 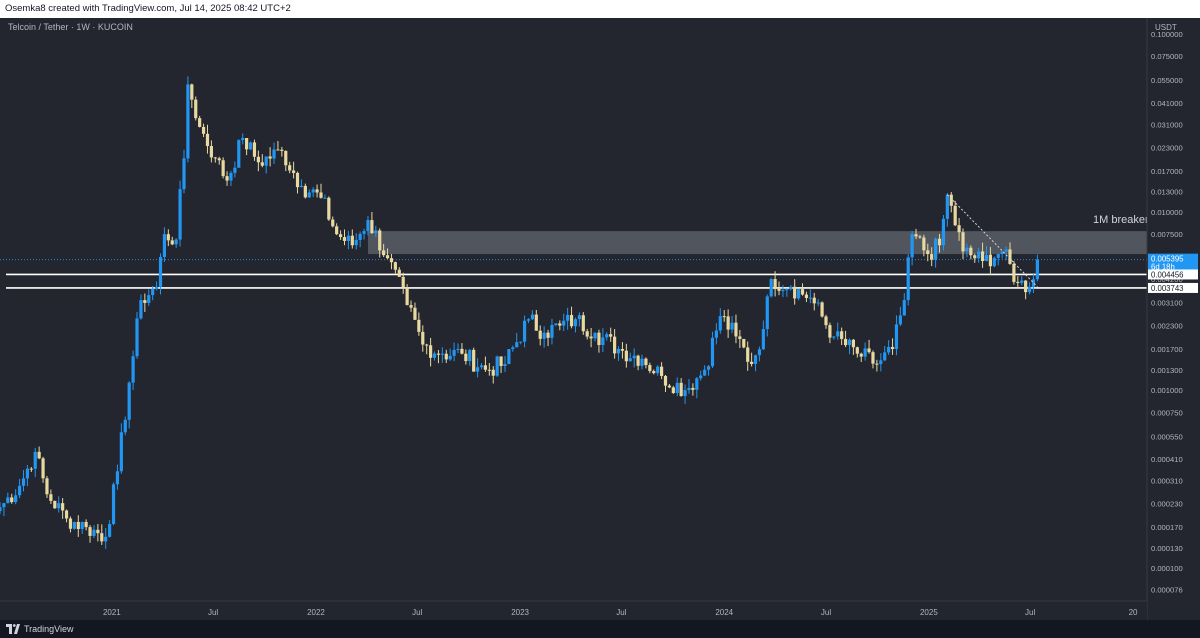 I want to click on current-price-value: 0.005395, so click(x=1167, y=259).